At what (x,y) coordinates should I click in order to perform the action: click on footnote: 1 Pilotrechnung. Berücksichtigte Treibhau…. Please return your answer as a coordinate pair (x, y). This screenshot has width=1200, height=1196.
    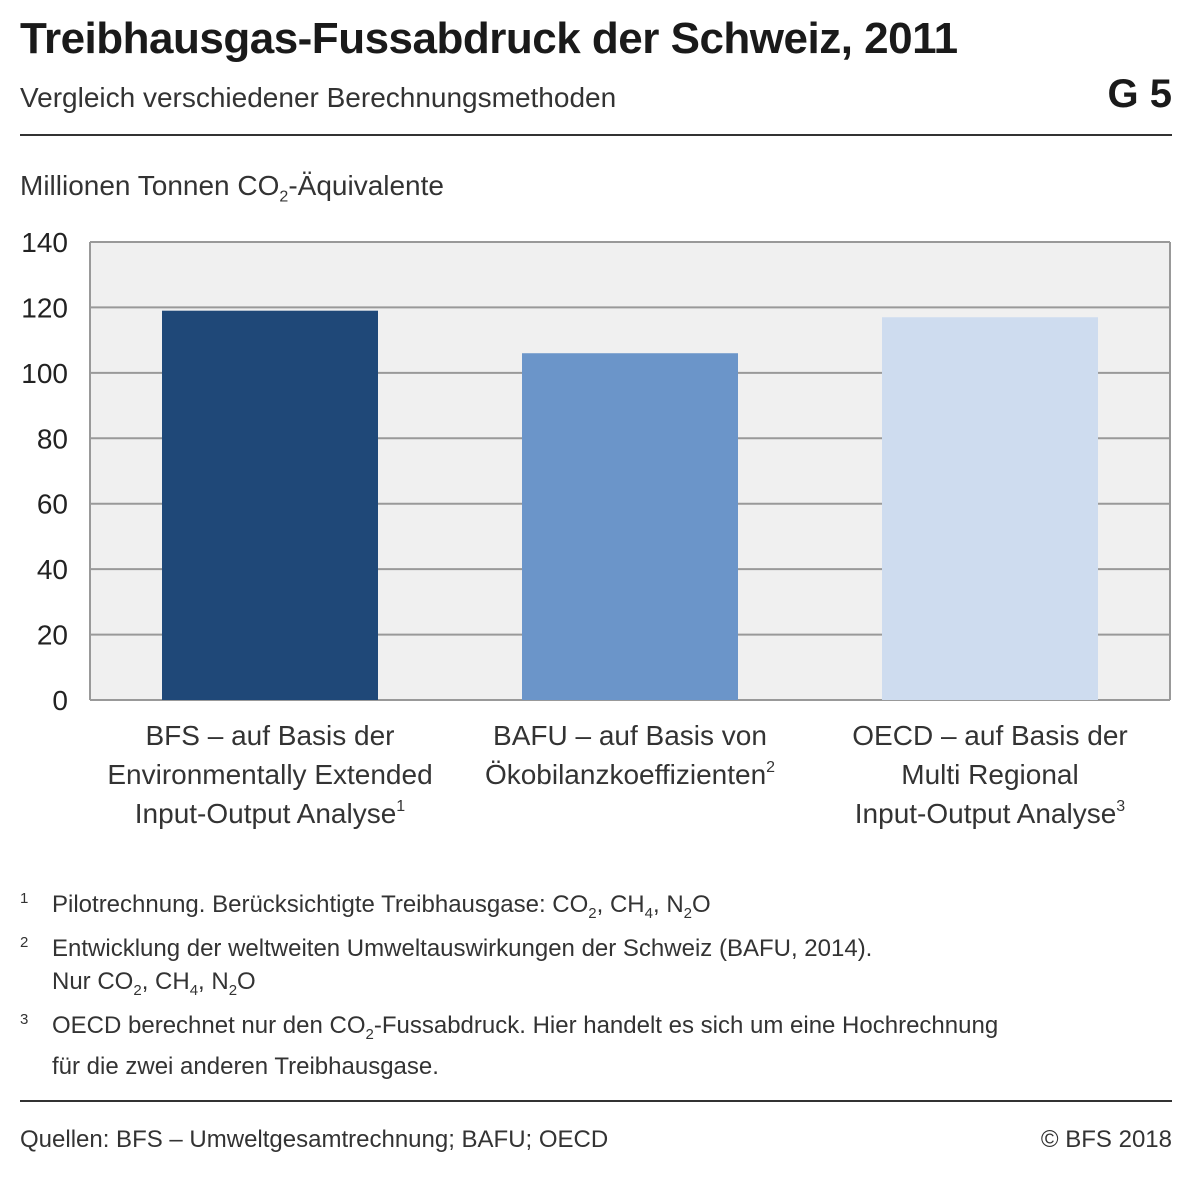
    Looking at the image, I should click on (590, 909).